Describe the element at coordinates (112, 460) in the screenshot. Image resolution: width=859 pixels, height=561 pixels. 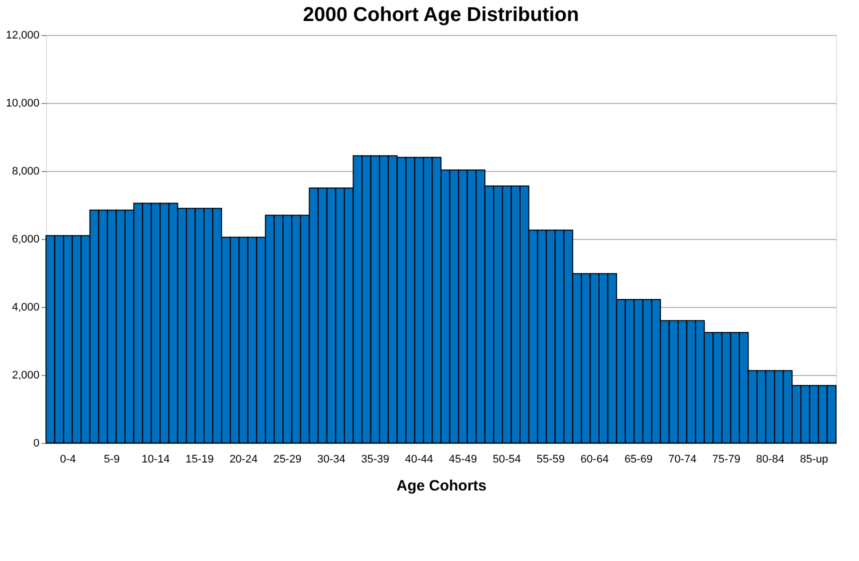
I see `x-tick-label: 5-9` at that location.